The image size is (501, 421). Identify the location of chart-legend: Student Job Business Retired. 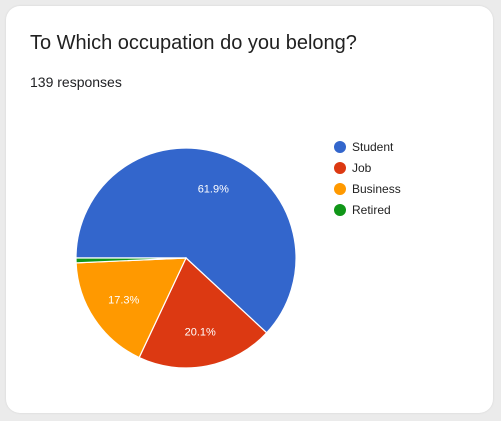
(367, 178).